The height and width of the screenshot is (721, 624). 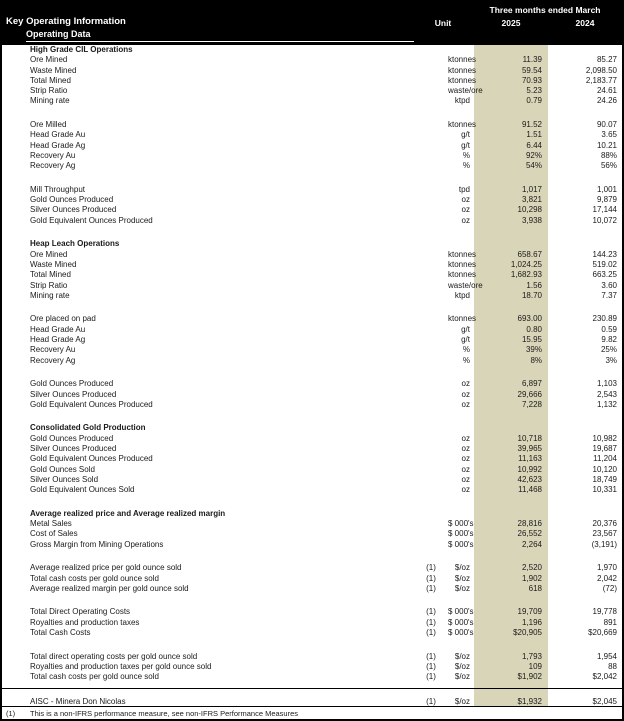 I want to click on value-2025: 7,228, so click(x=531, y=404).